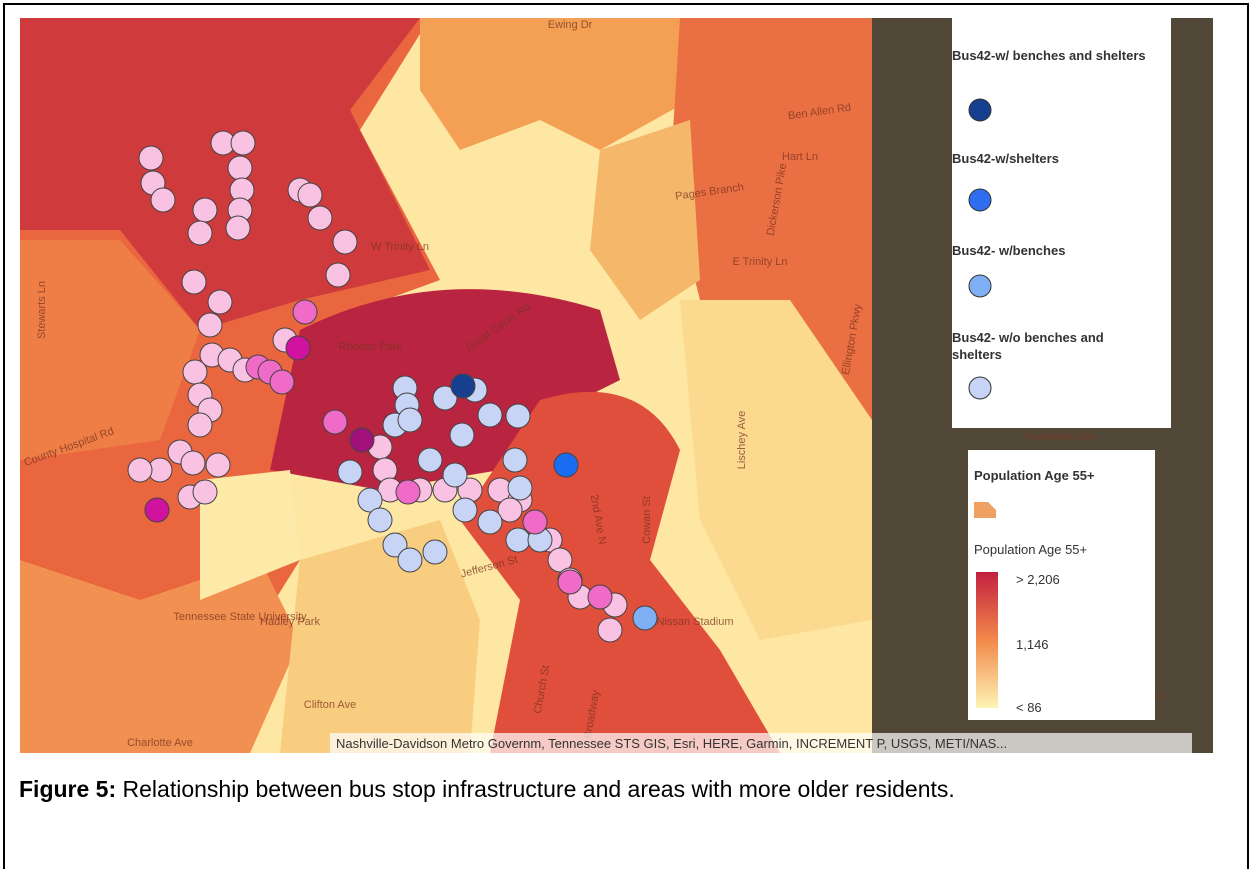 Image resolution: width=1252 pixels, height=869 pixels. Describe the element at coordinates (1032, 644) in the screenshot. I see `ramp-label: 1,146` at that location.